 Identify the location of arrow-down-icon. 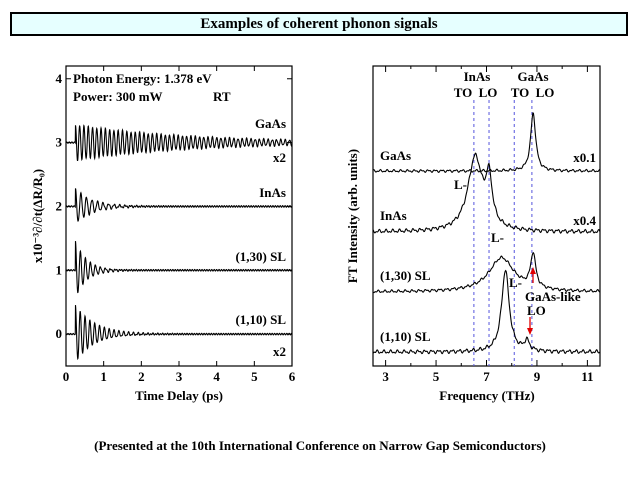
(530, 326).